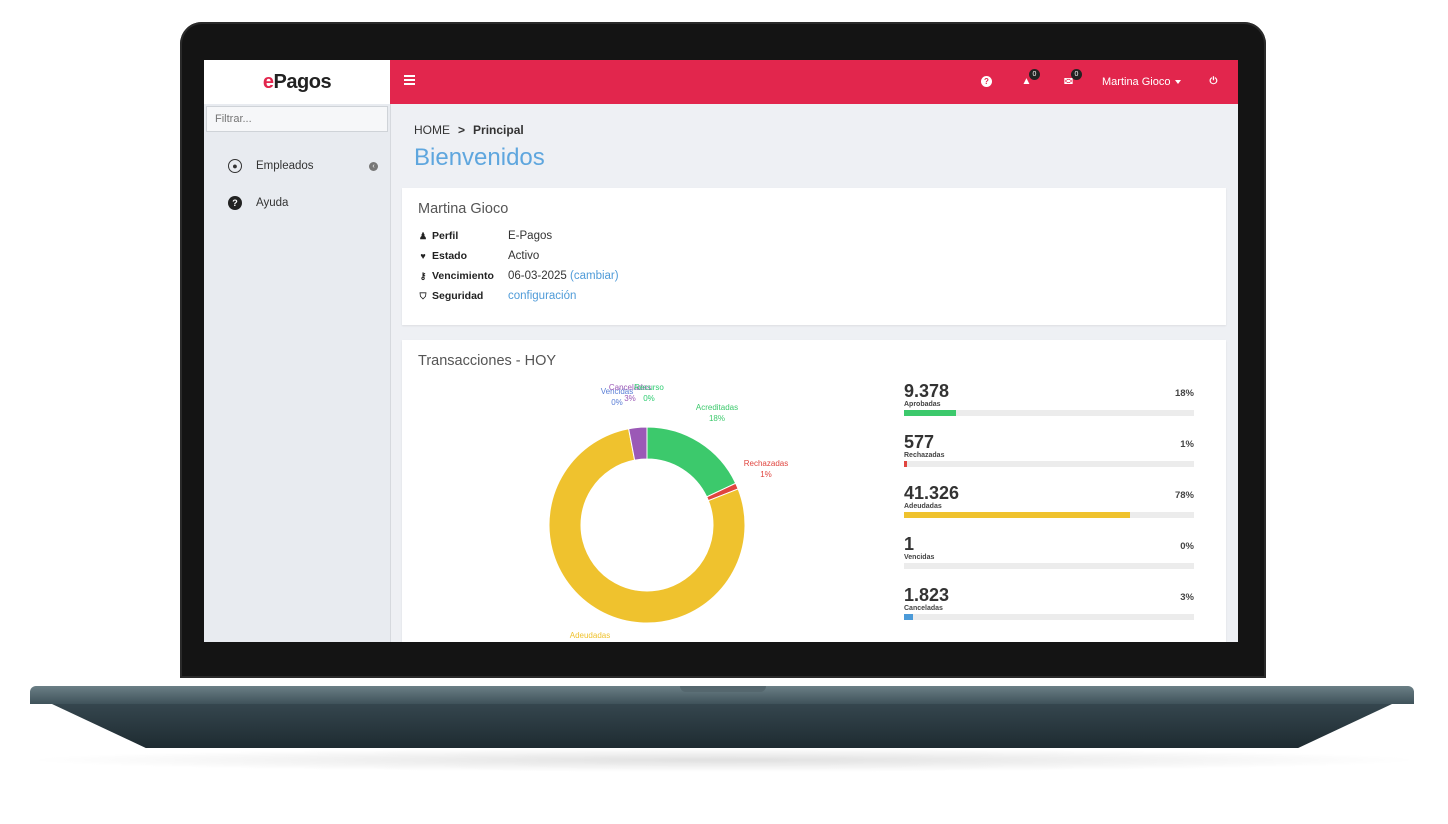 This screenshot has width=1448, height=824. I want to click on alerts-button: ▲ 0, so click(1030, 78).